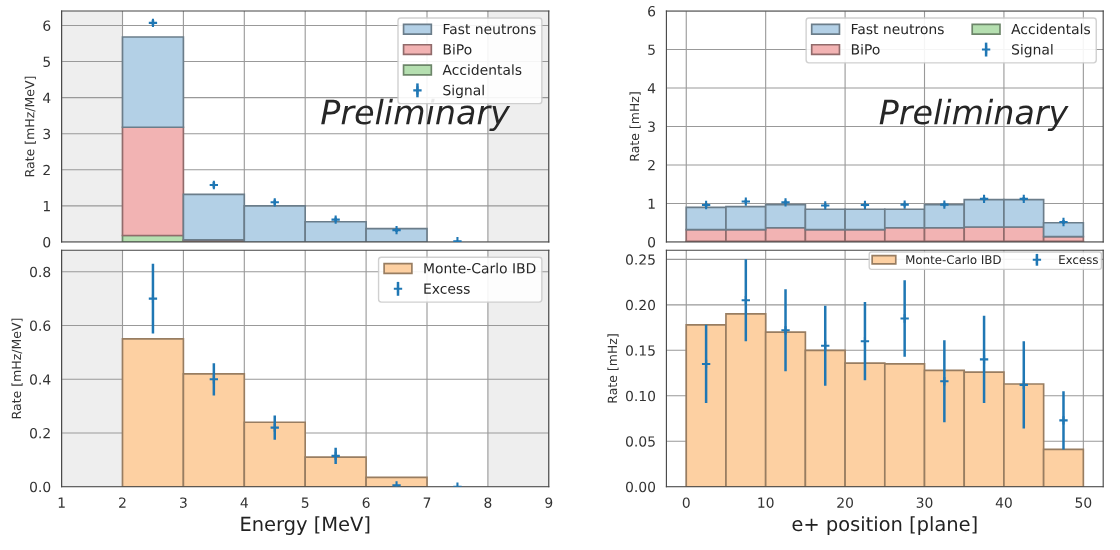  Describe the element at coordinates (640, 350) in the screenshot. I see `y-tick-label: 0.15` at that location.